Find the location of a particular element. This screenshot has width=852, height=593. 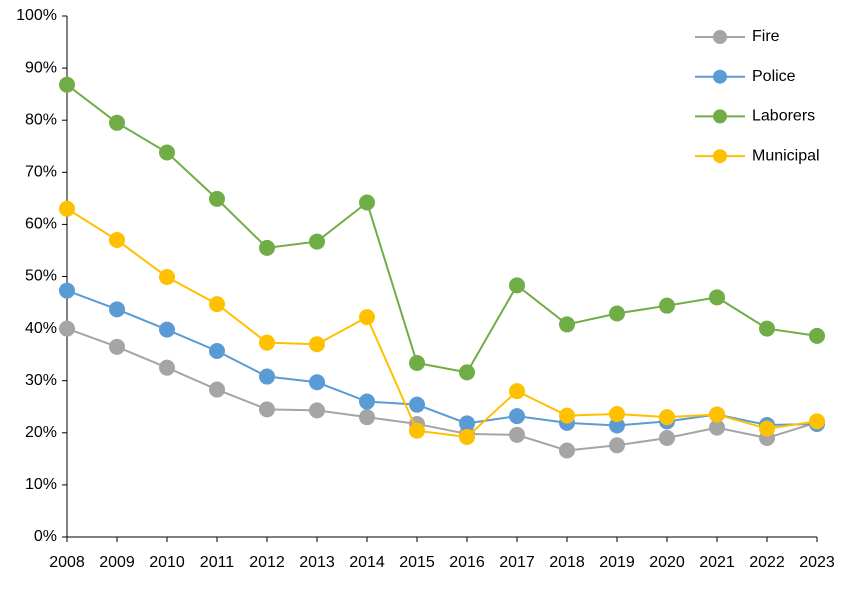

x-tick-label: 2012 is located at coordinates (267, 562).